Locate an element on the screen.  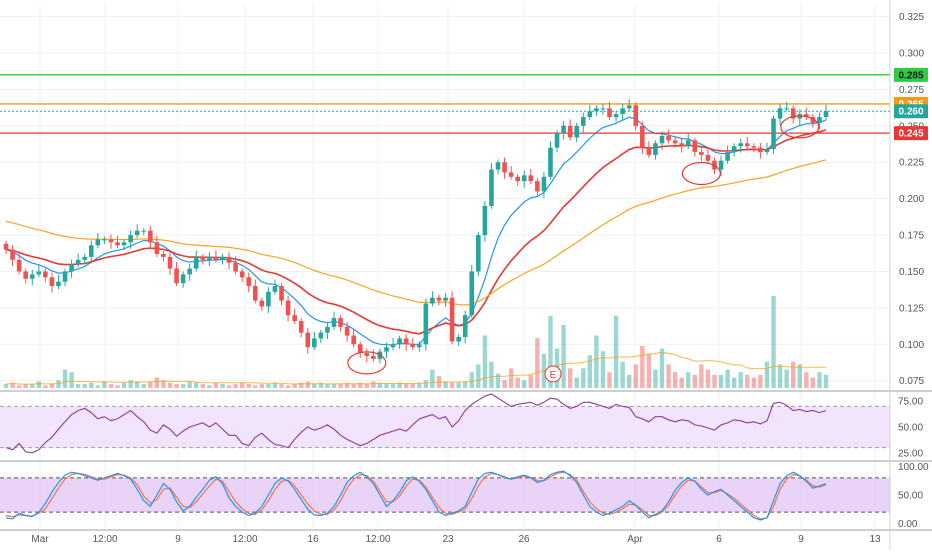
time-tick-label: 13 is located at coordinates (875, 539).